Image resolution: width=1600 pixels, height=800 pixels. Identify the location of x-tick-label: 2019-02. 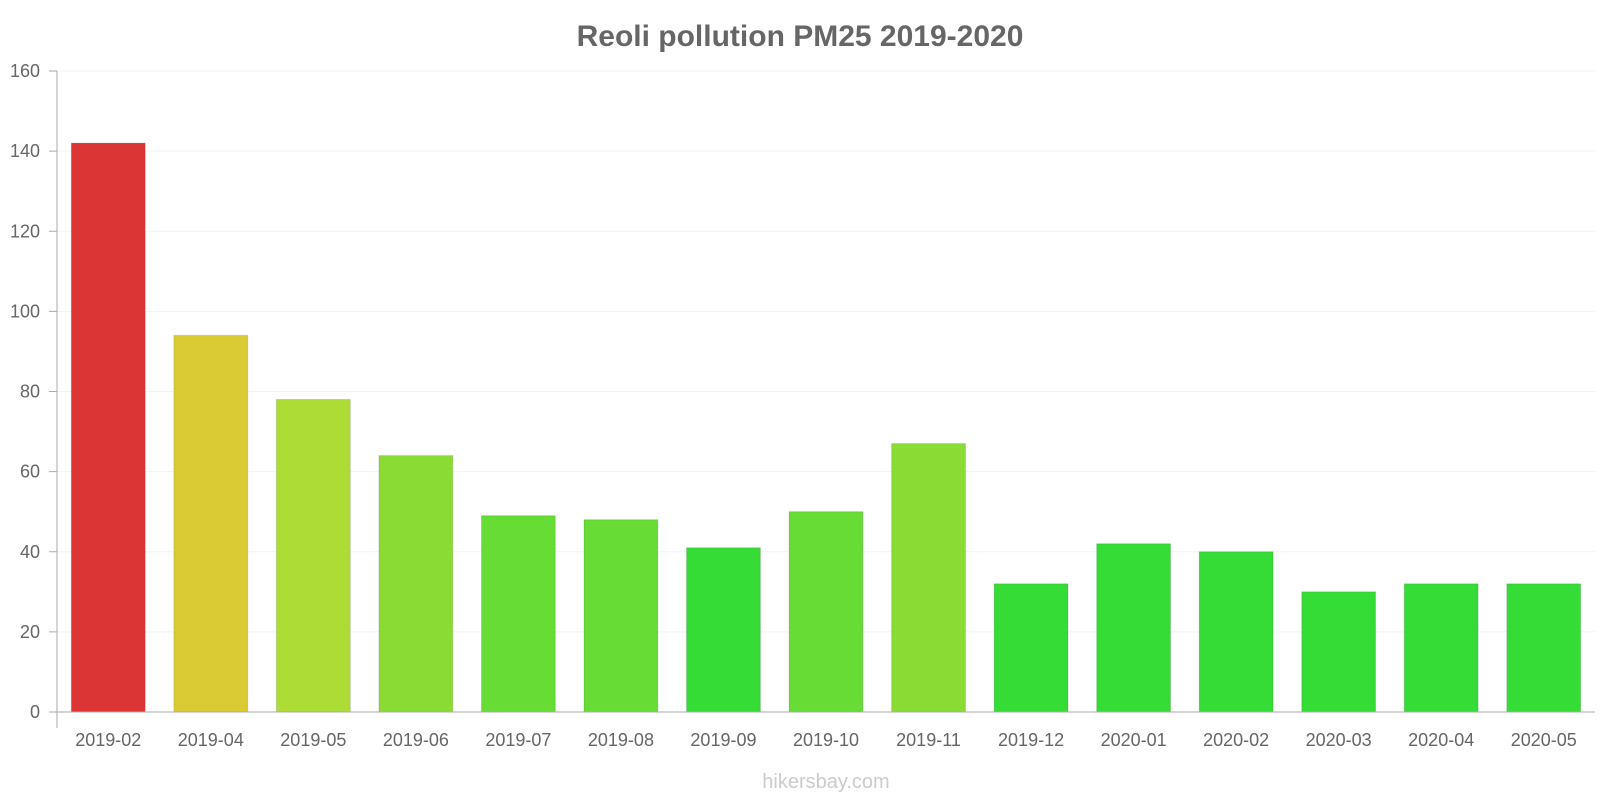
(108, 740).